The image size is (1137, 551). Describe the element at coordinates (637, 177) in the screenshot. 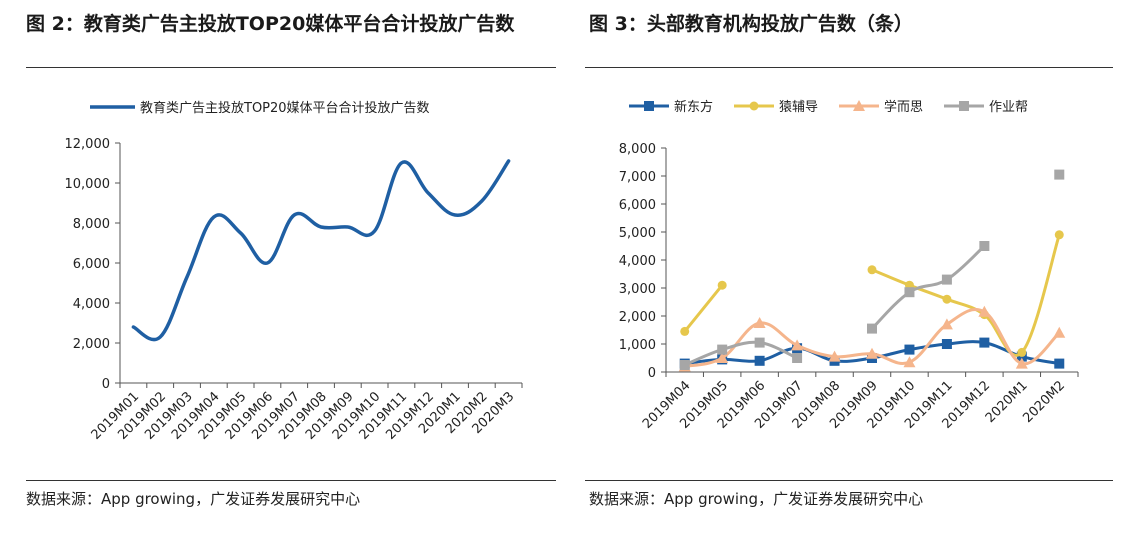

I see `y-tick-label: 7,000` at that location.